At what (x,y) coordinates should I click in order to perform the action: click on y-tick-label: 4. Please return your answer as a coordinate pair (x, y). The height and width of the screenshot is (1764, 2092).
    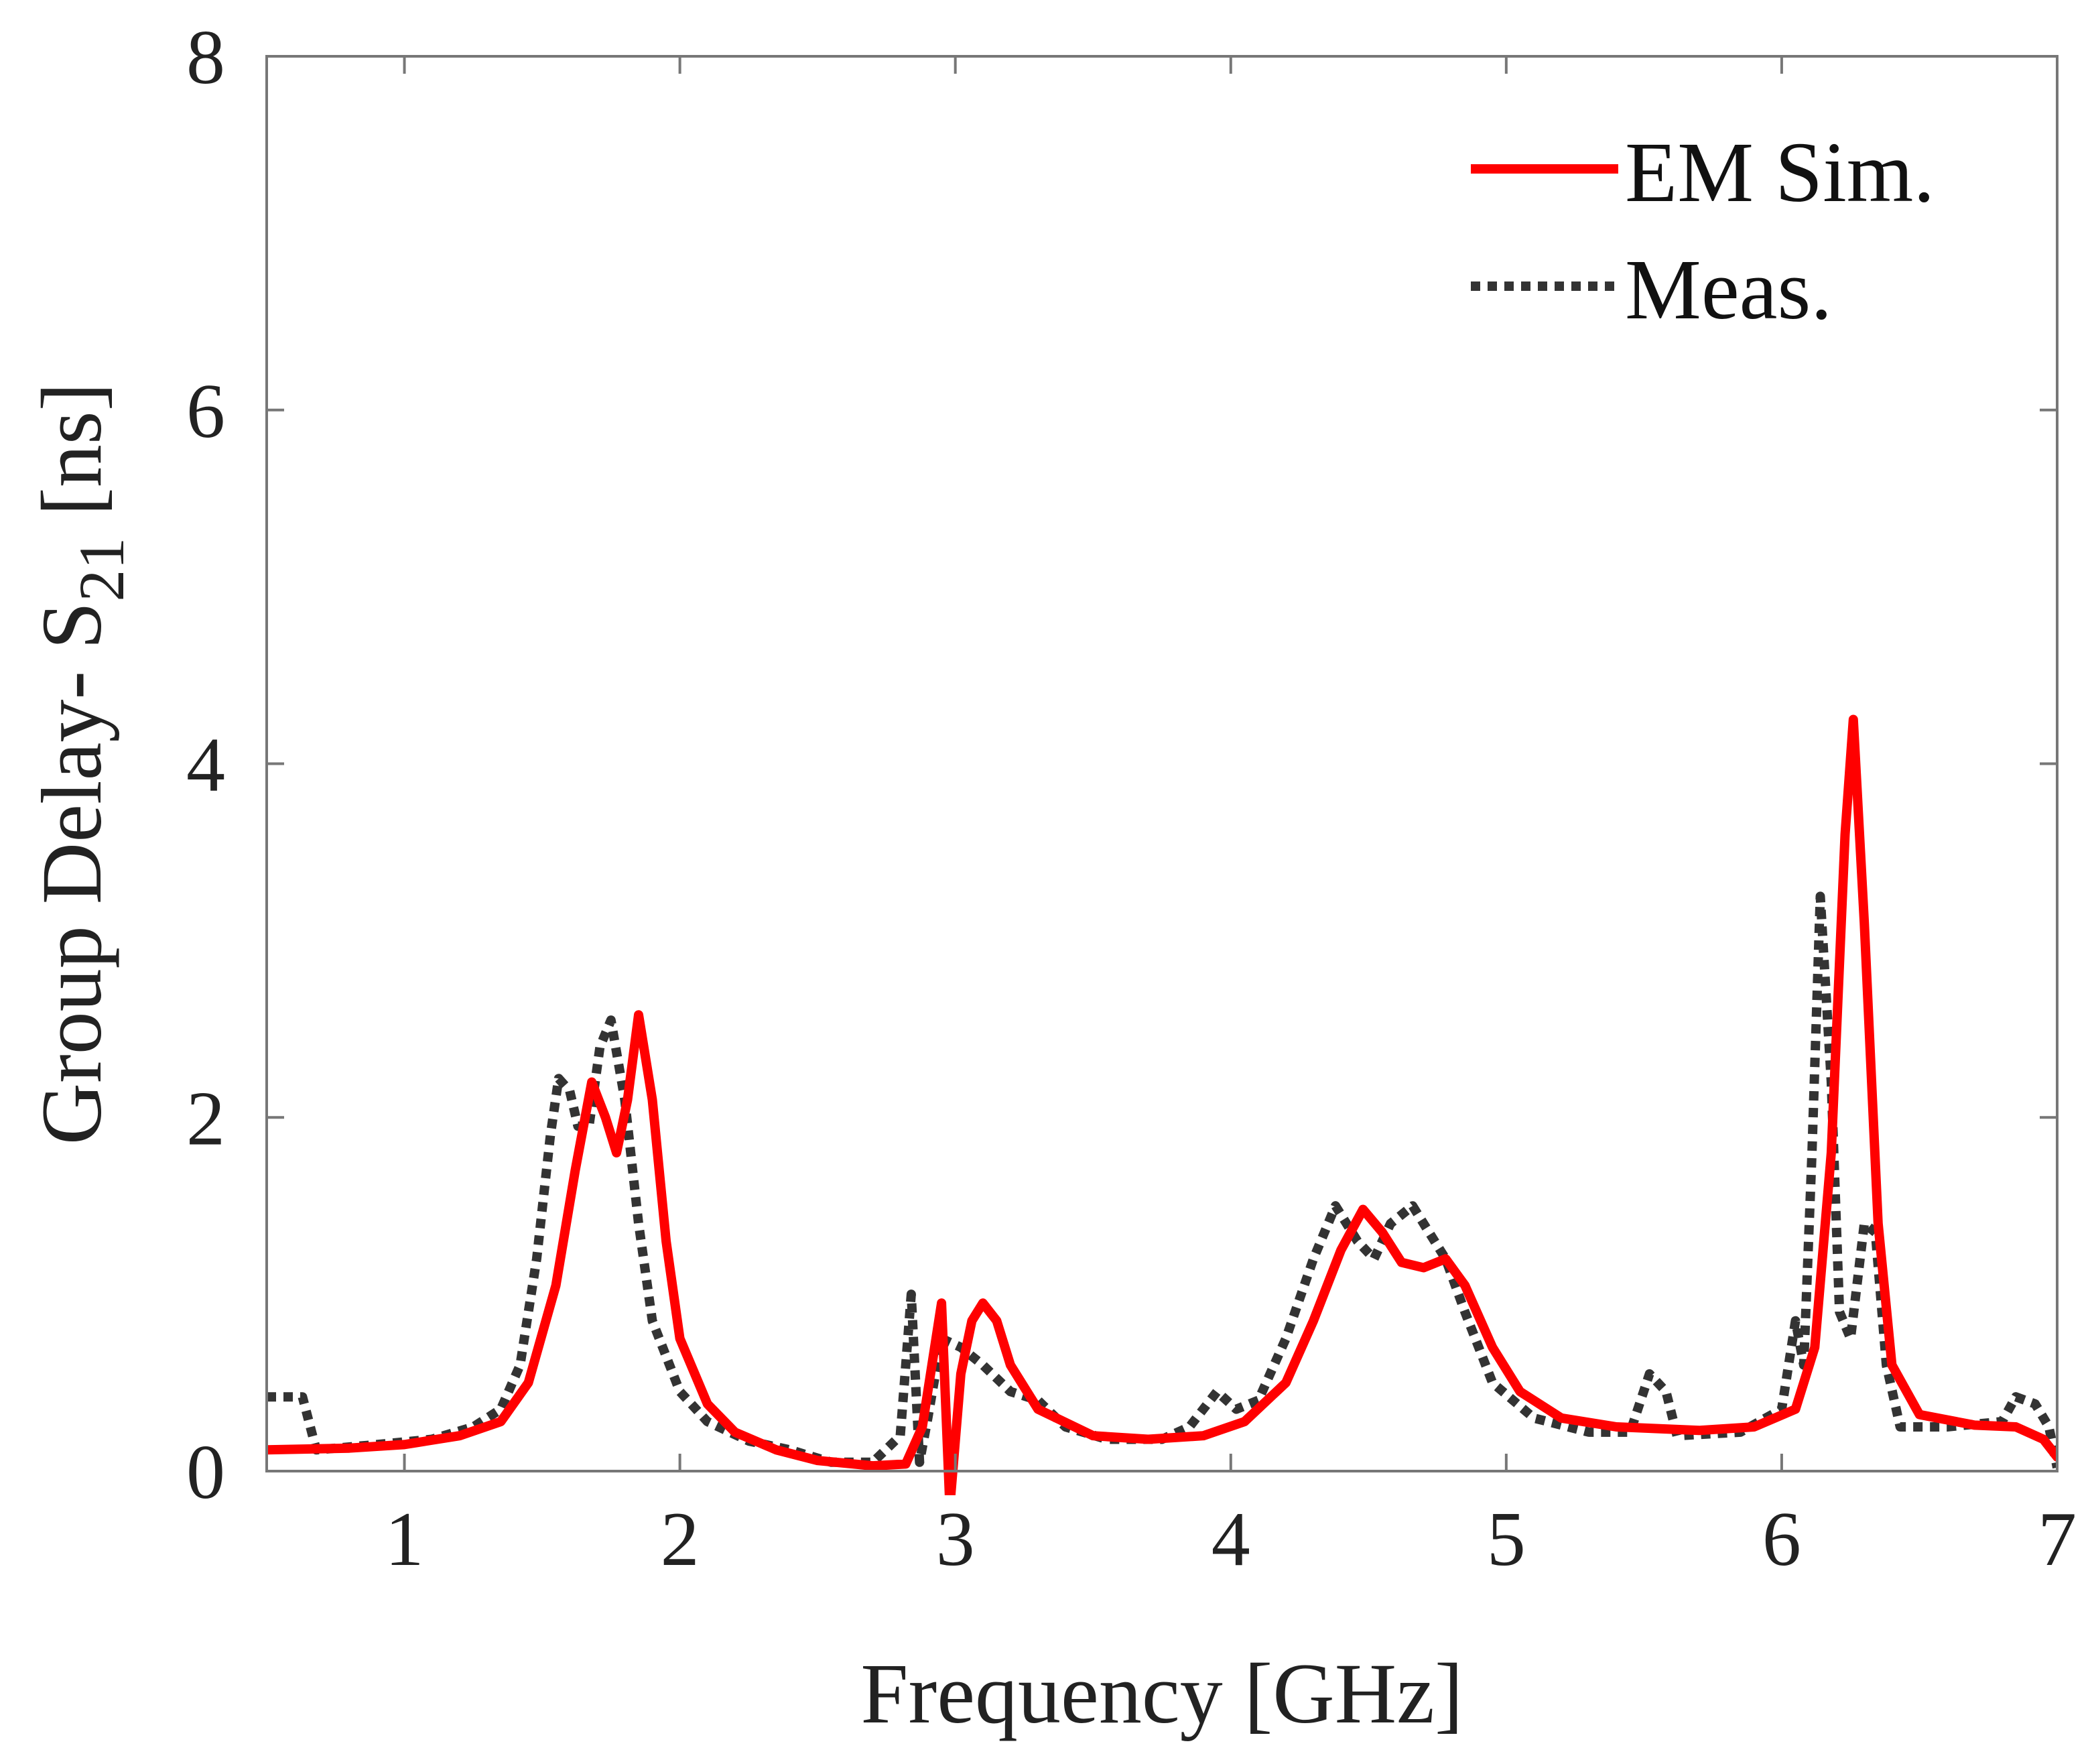
    Looking at the image, I should click on (205, 765).